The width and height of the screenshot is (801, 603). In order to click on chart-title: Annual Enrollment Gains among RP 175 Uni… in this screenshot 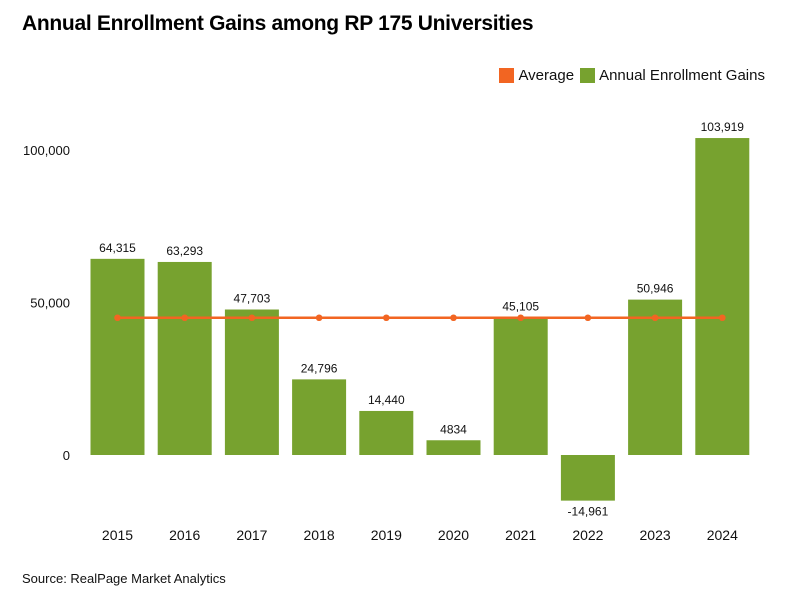, I will do `click(278, 23)`.